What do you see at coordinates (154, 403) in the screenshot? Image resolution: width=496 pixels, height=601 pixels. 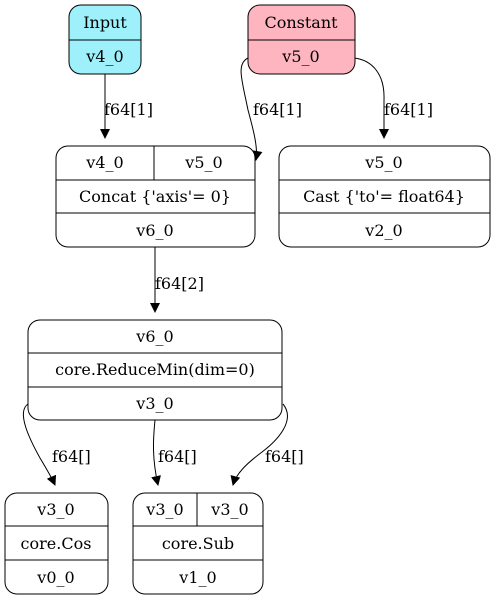 I see `node-output: v3_0` at bounding box center [154, 403].